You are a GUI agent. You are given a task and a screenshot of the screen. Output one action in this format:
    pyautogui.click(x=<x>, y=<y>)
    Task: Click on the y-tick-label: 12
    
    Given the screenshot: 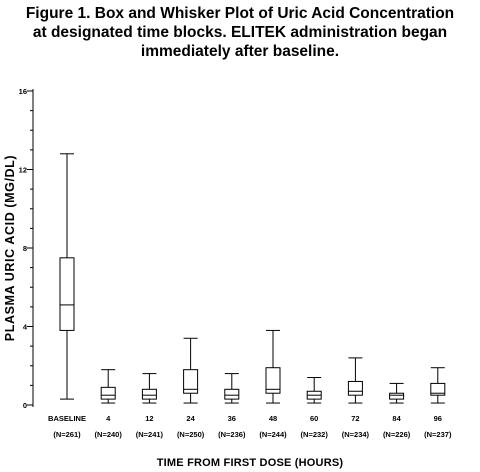 What is the action you would take?
    pyautogui.click(x=23, y=170)
    